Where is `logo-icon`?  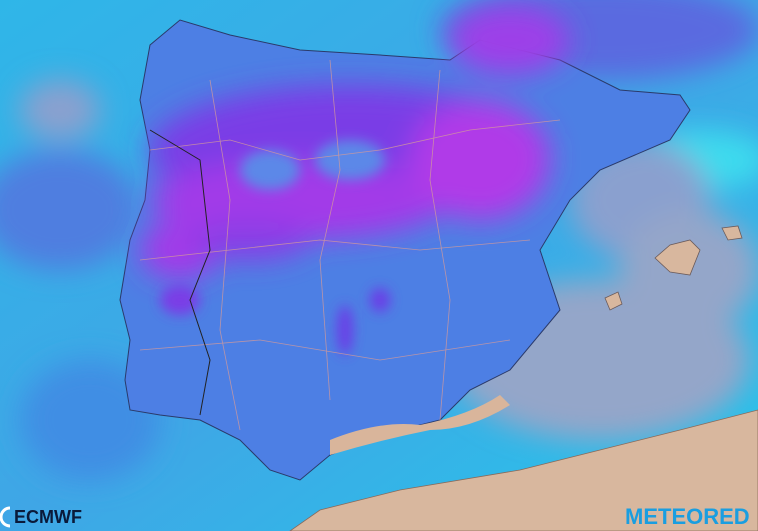 logo-icon is located at coordinates (5, 517).